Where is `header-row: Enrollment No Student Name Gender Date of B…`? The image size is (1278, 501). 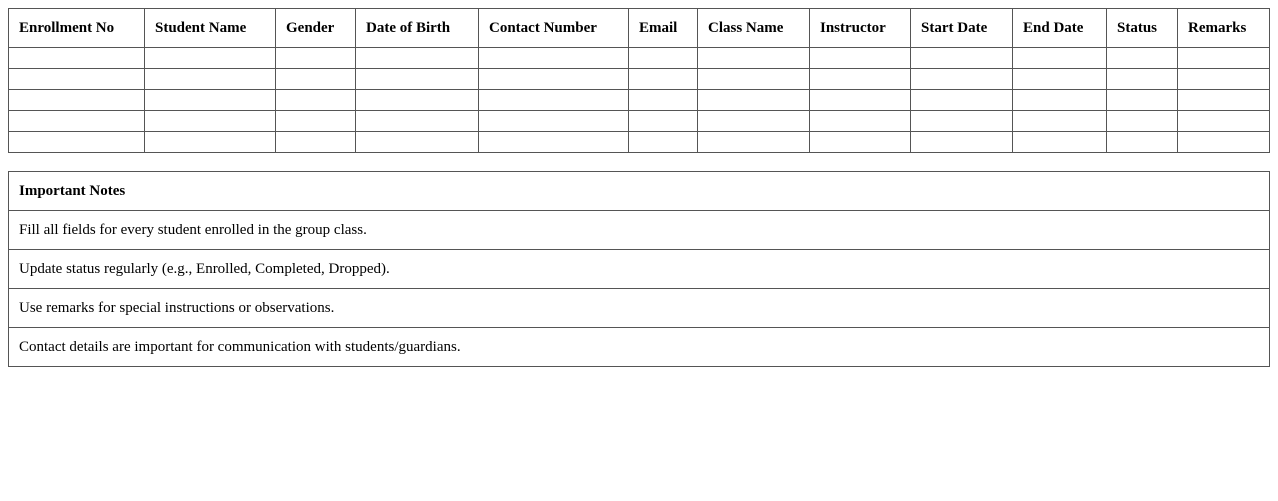
header-row: Enrollment No Student Name Gender Date of B… is located at coordinates (639, 28).